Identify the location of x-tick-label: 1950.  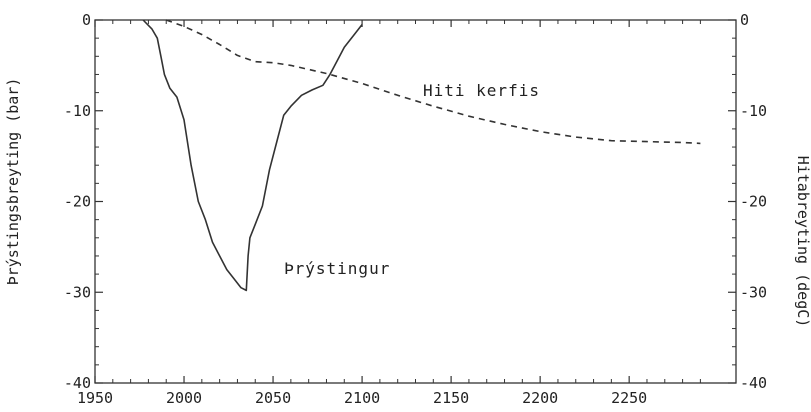
(95, 398).